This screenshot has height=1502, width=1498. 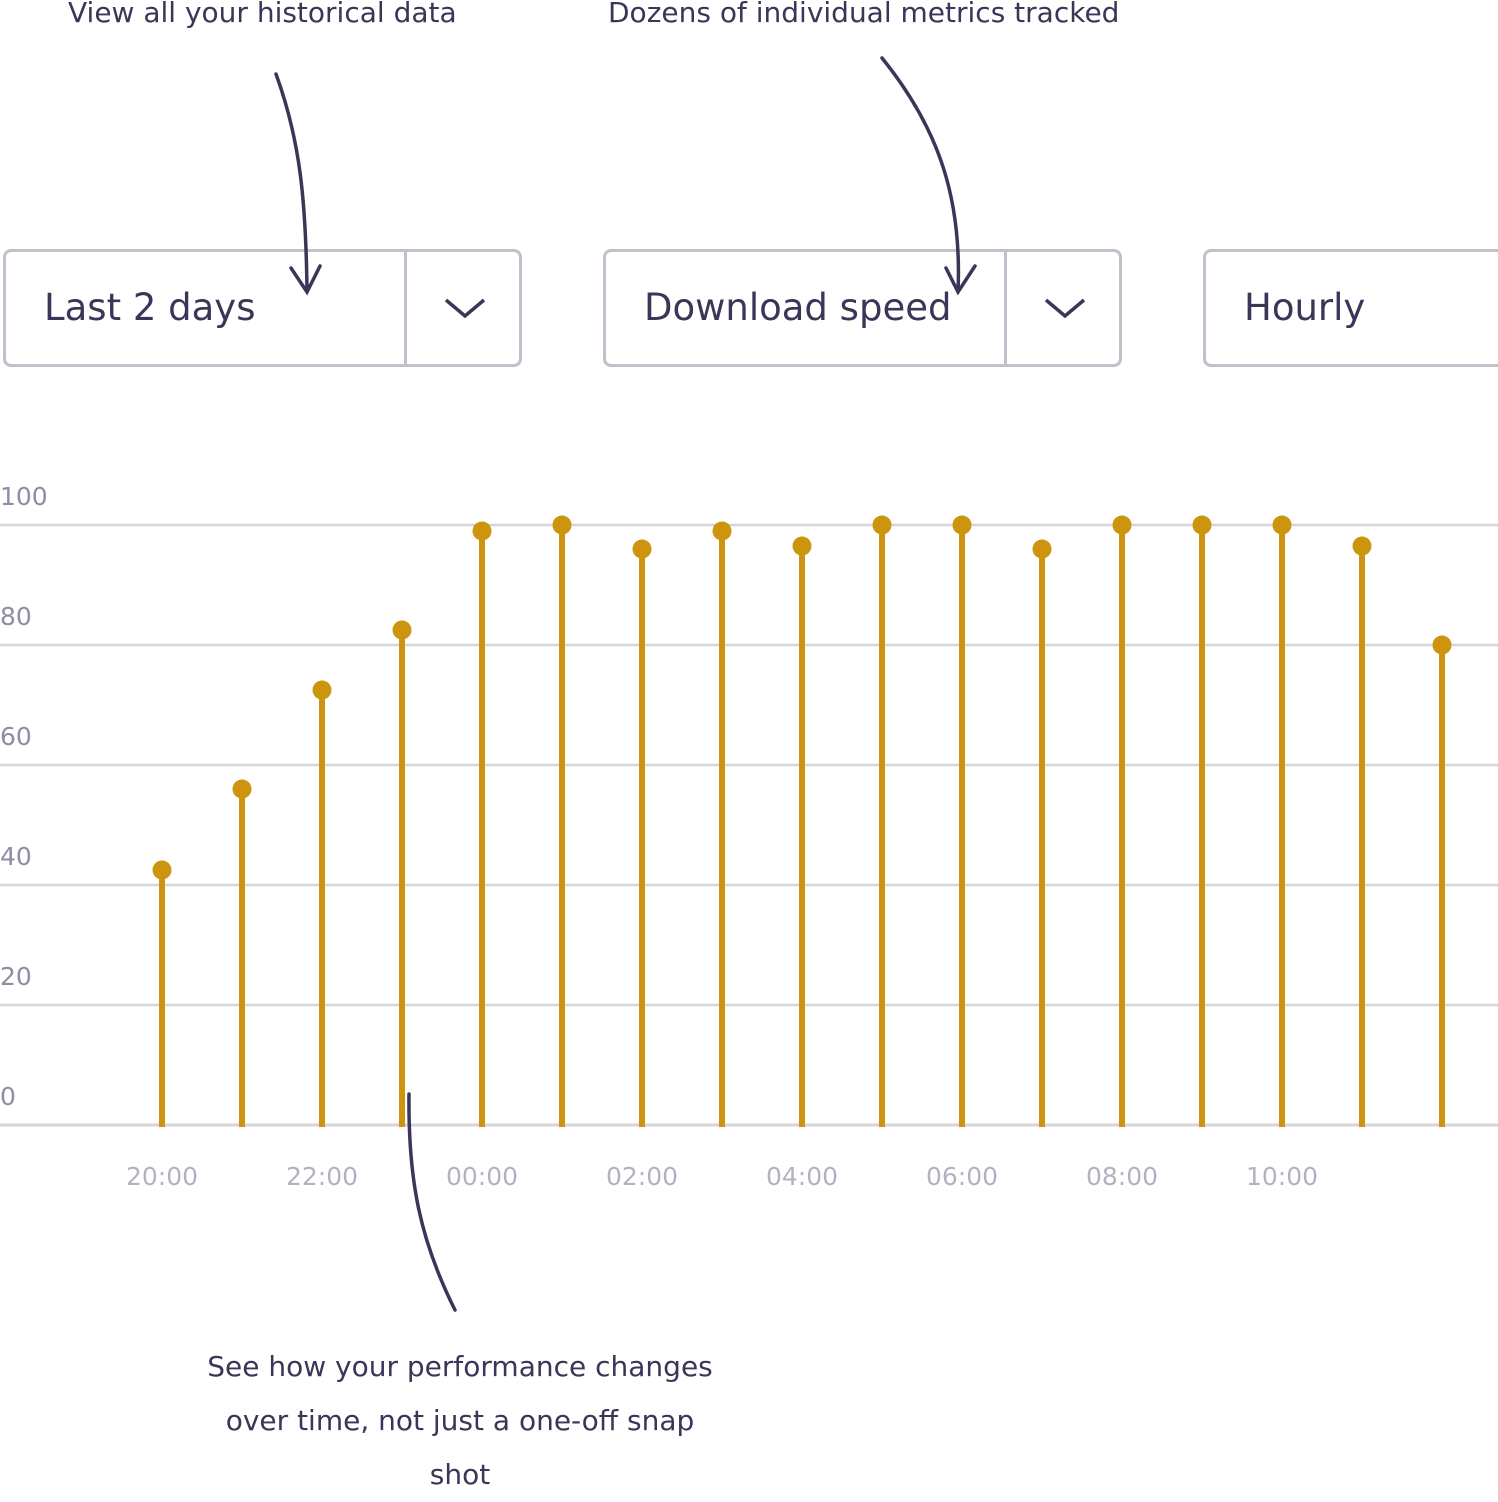 I want to click on x-tick-label: 02:00, so click(x=642, y=1176).